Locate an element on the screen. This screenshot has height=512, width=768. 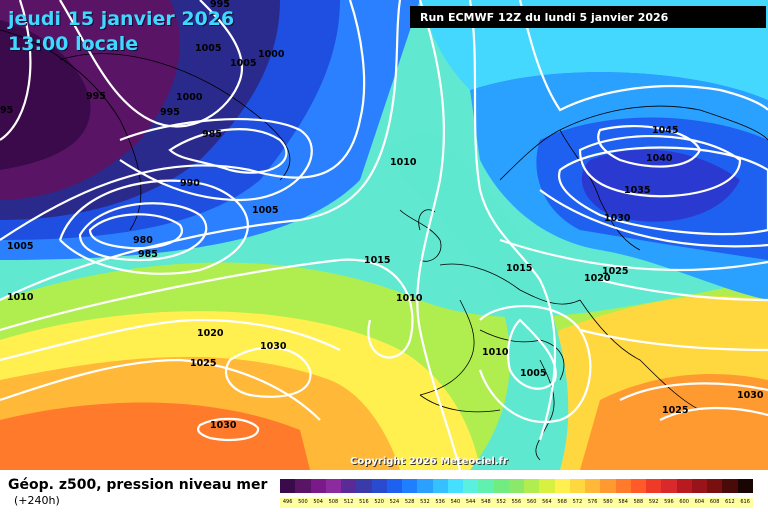
svg-text: 1025 is located at coordinates (615, 271).